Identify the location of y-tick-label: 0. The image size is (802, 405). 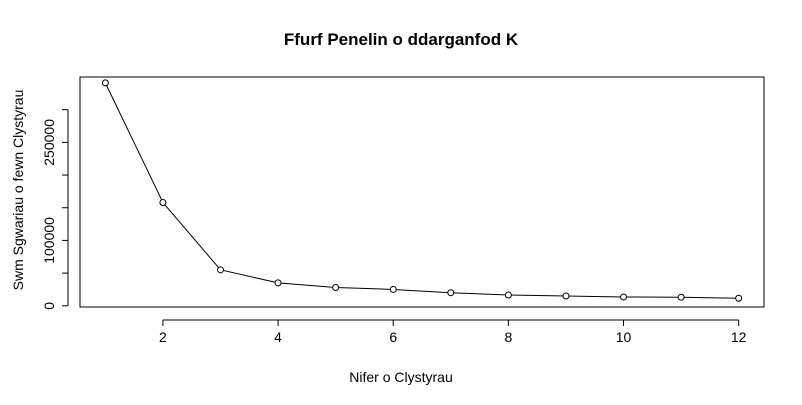
(49, 306).